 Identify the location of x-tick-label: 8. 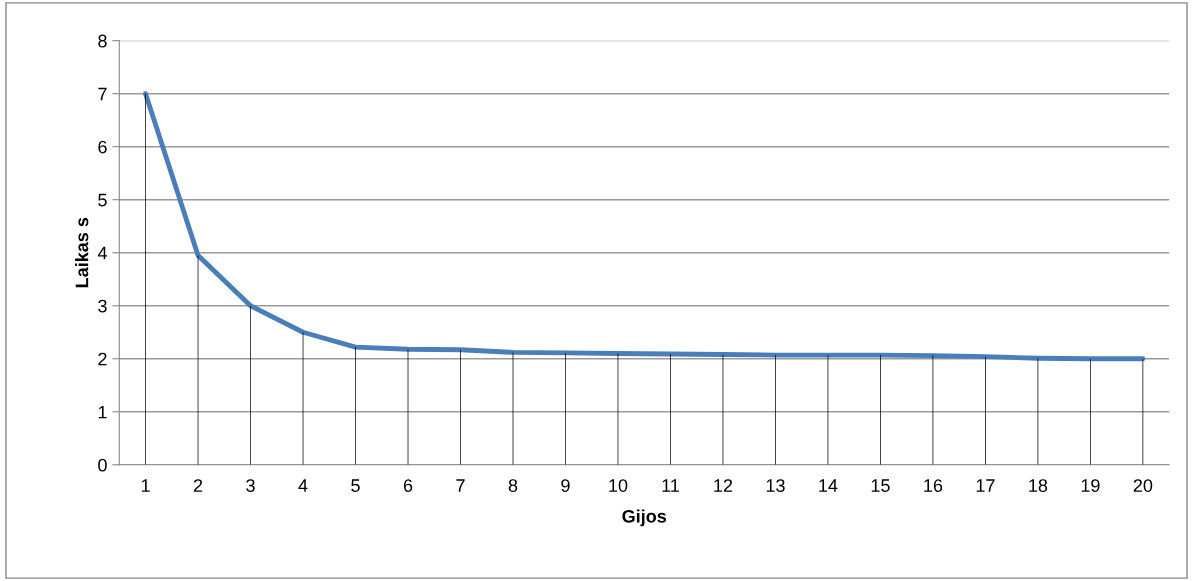
(513, 485).